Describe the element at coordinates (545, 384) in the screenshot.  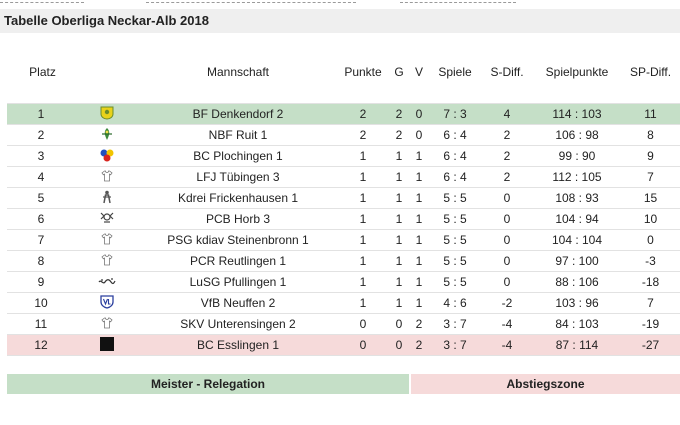
I see `legend-abstiegszone: Abstiegszone` at that location.